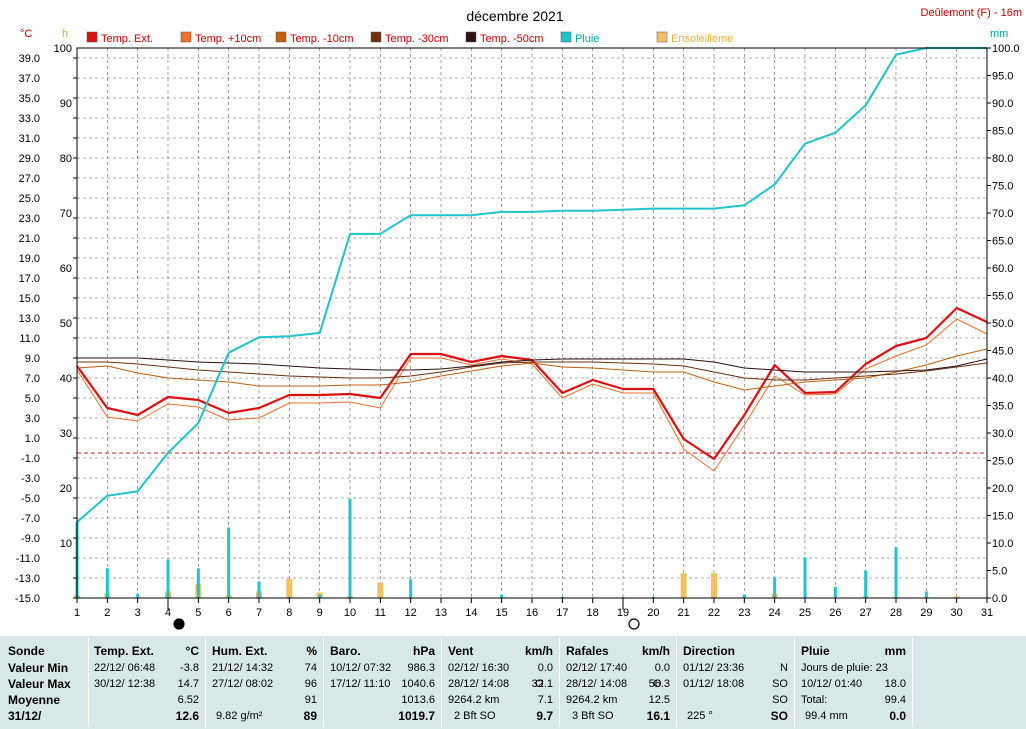  What do you see at coordinates (676, 682) in the screenshot?
I see `divider` at bounding box center [676, 682].